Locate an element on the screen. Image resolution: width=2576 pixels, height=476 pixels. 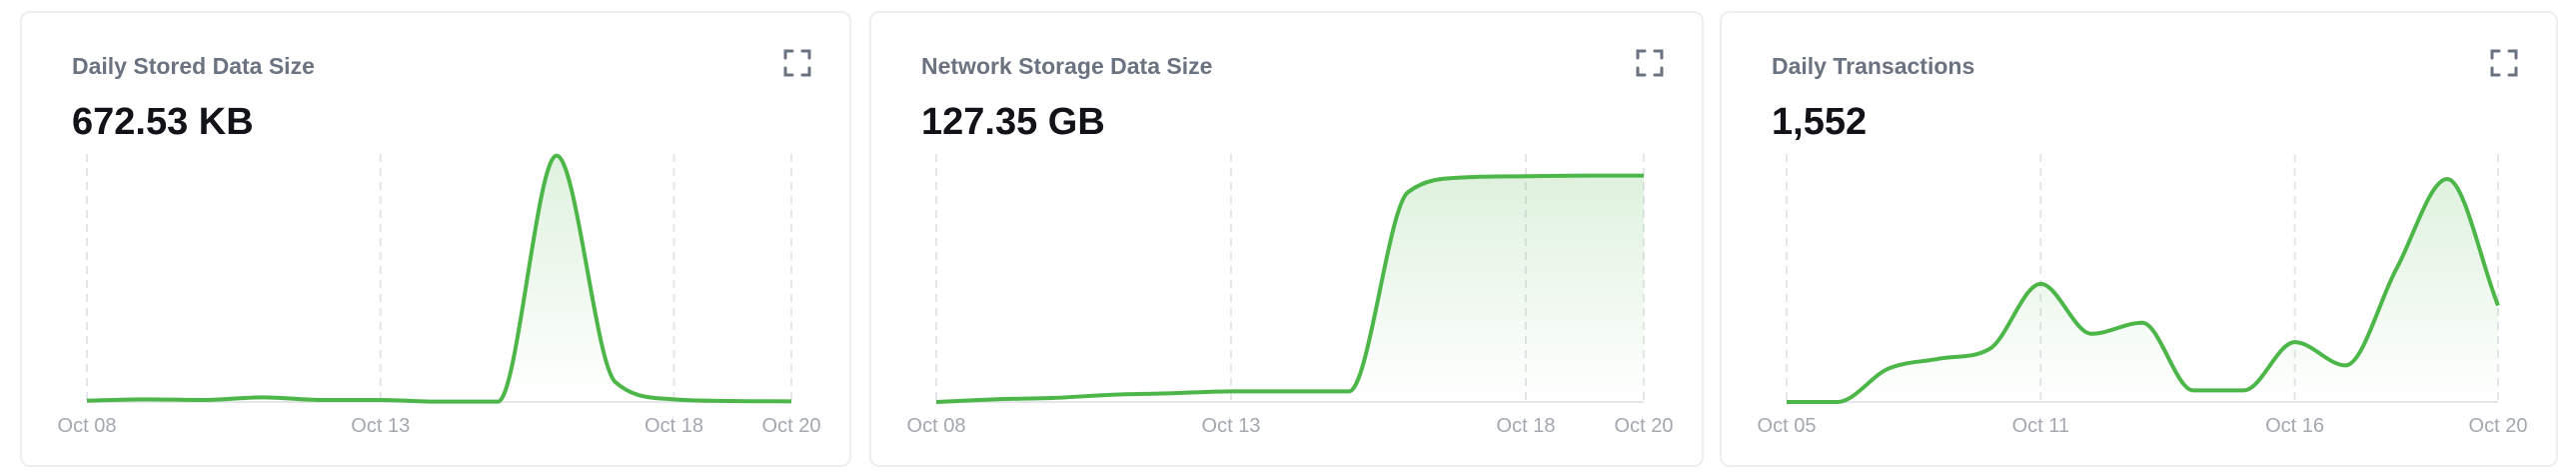
x-tick-label: Oct 16 is located at coordinates (2294, 426).